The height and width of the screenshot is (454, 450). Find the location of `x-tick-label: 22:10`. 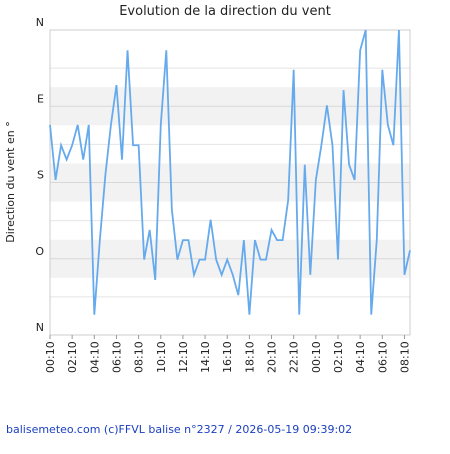

x-tick-label: 22:10 is located at coordinates (294, 357).